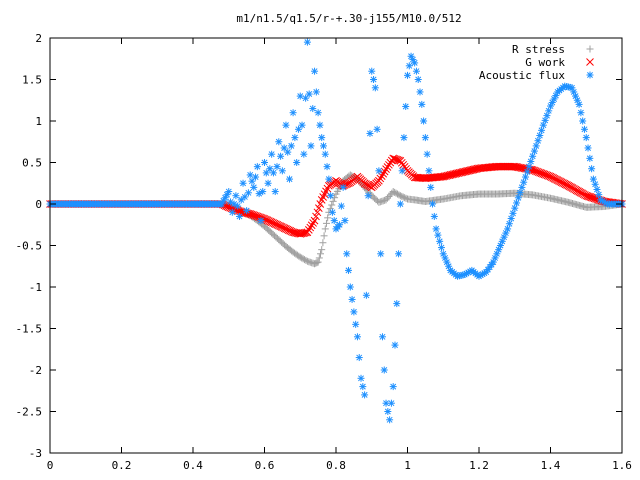 This screenshot has height=480, width=640. What do you see at coordinates (50, 465) in the screenshot?
I see `x-tick-label: 0` at bounding box center [50, 465].